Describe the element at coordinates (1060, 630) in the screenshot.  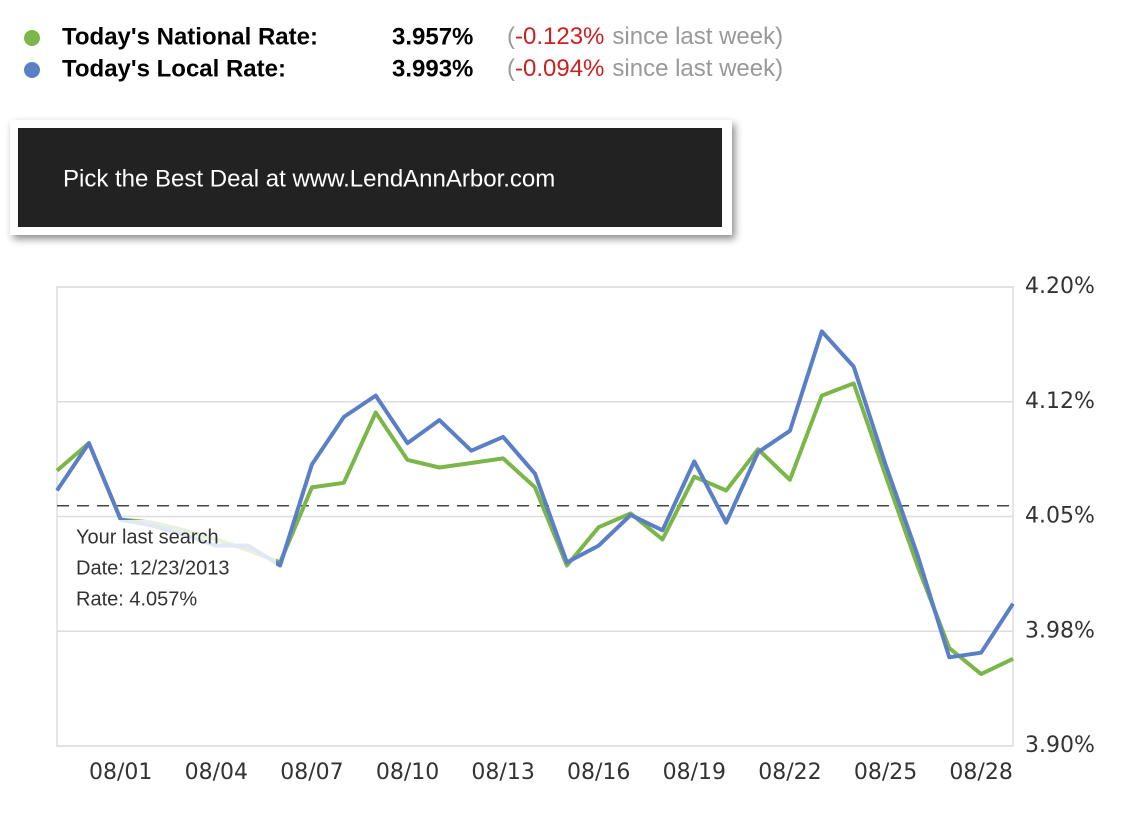
I see `y-tick-label: 3.98%` at that location.